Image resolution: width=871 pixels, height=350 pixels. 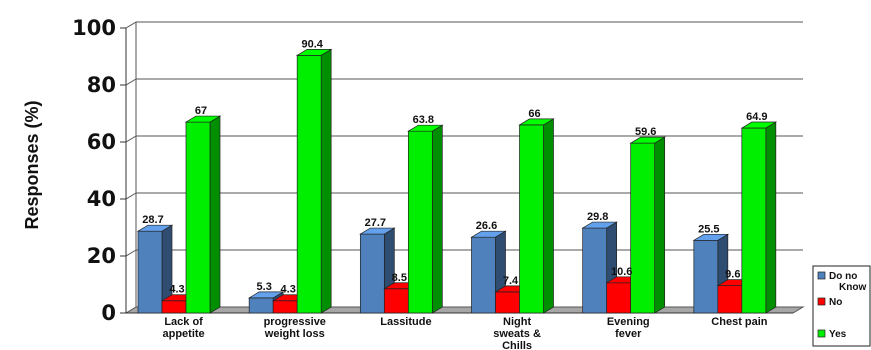 I want to click on x-category-label: Night sweats & Chills, so click(x=517, y=333).